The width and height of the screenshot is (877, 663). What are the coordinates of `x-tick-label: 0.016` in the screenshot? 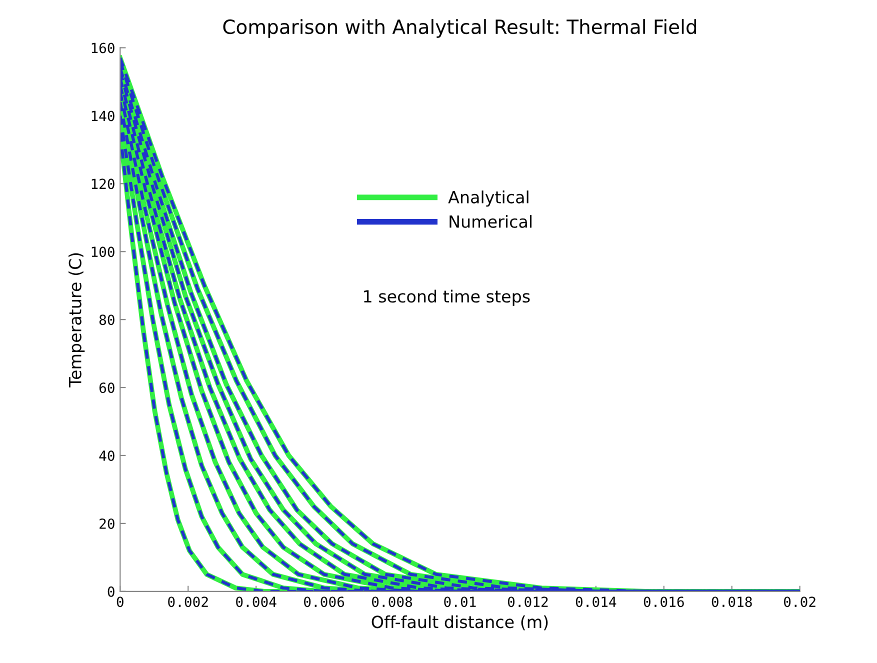 It's located at (664, 602).